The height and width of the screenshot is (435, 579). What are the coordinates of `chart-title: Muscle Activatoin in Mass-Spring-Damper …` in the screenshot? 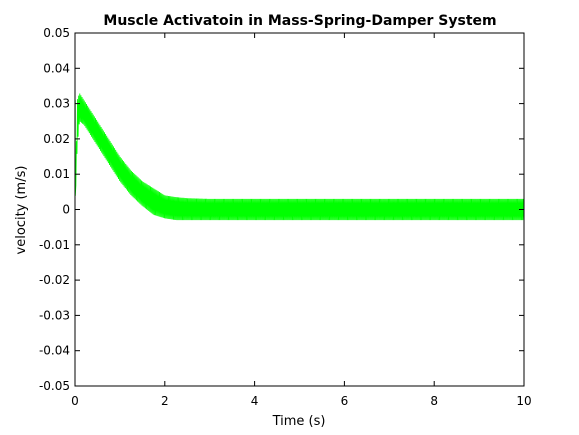 It's located at (299, 21).